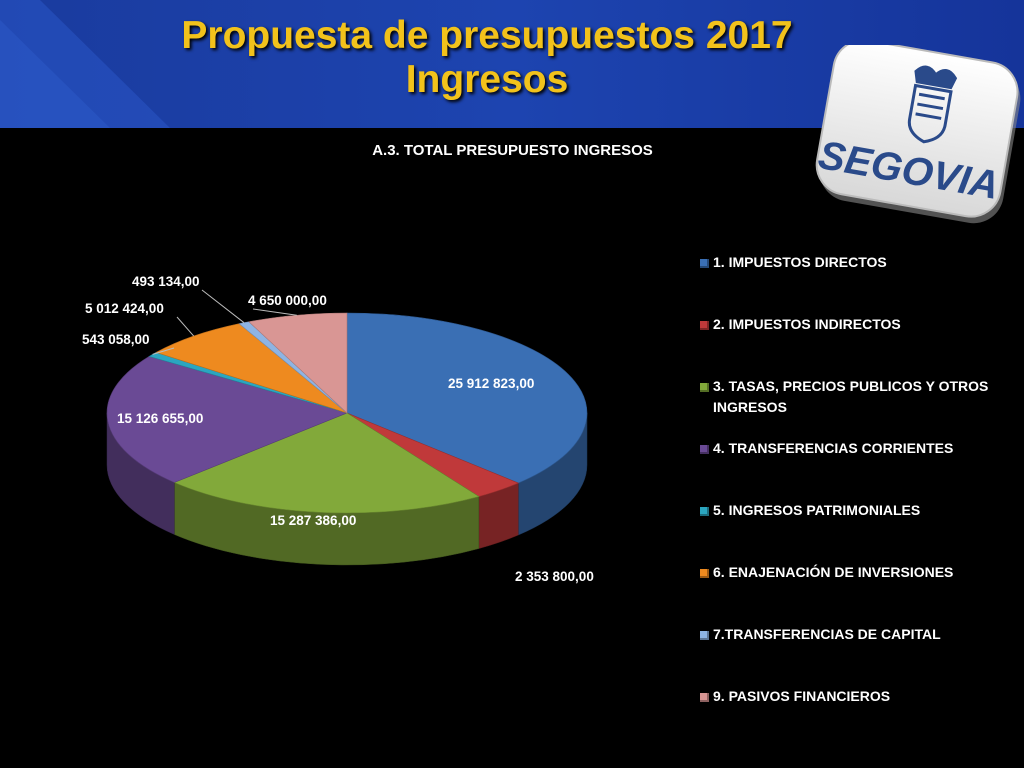  Describe the element at coordinates (124, 308) in the screenshot. I see `data-label-6: 5 012 424,00` at that location.